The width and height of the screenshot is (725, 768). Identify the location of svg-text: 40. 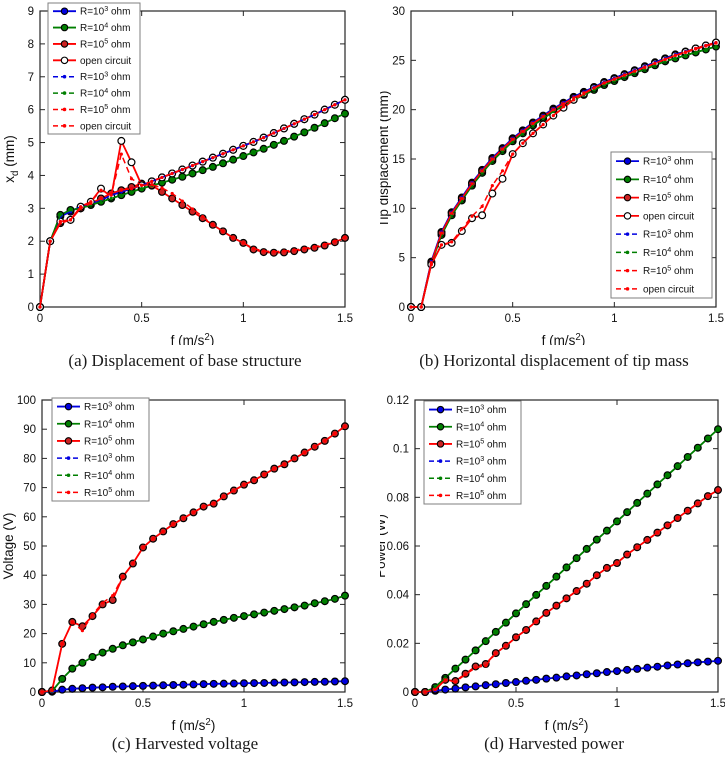
(29, 576).